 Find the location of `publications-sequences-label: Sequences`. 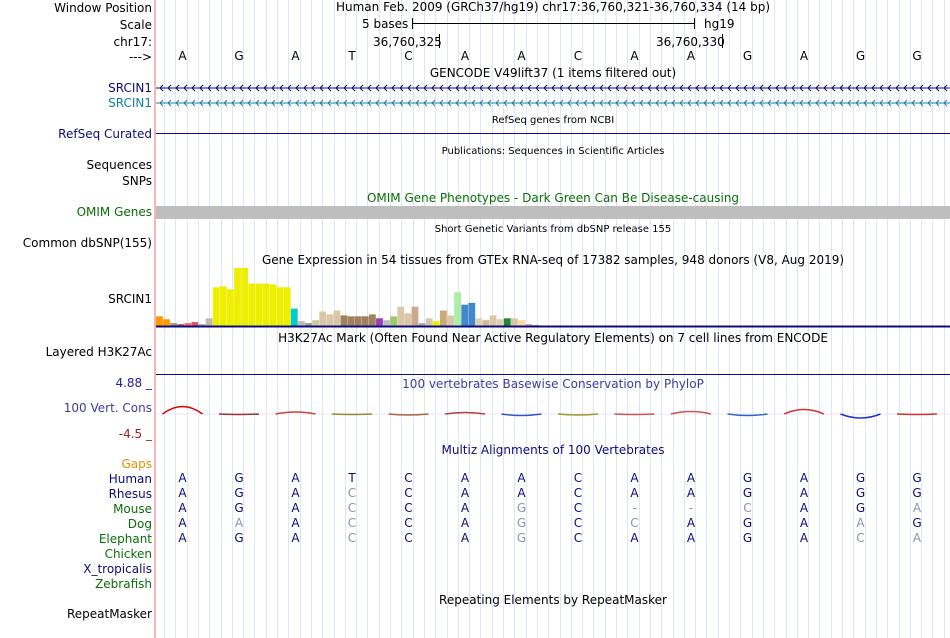

publications-sequences-label: Sequences is located at coordinates (119, 165).